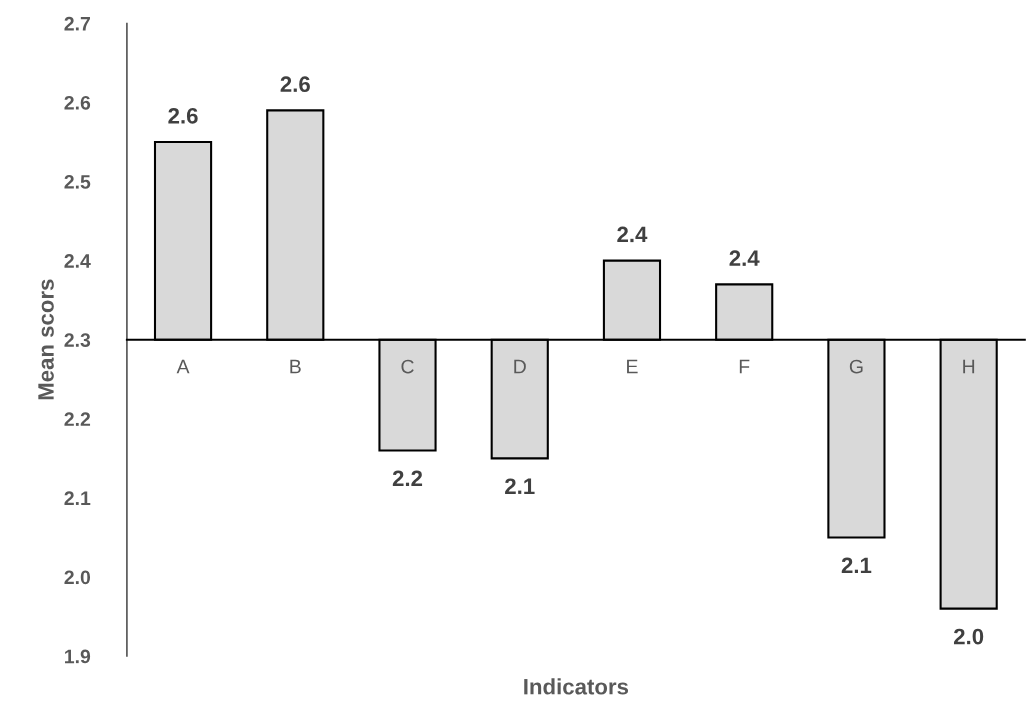 This screenshot has width=1032, height=707. Describe the element at coordinates (520, 366) in the screenshot. I see `x-tick-label: D` at that location.